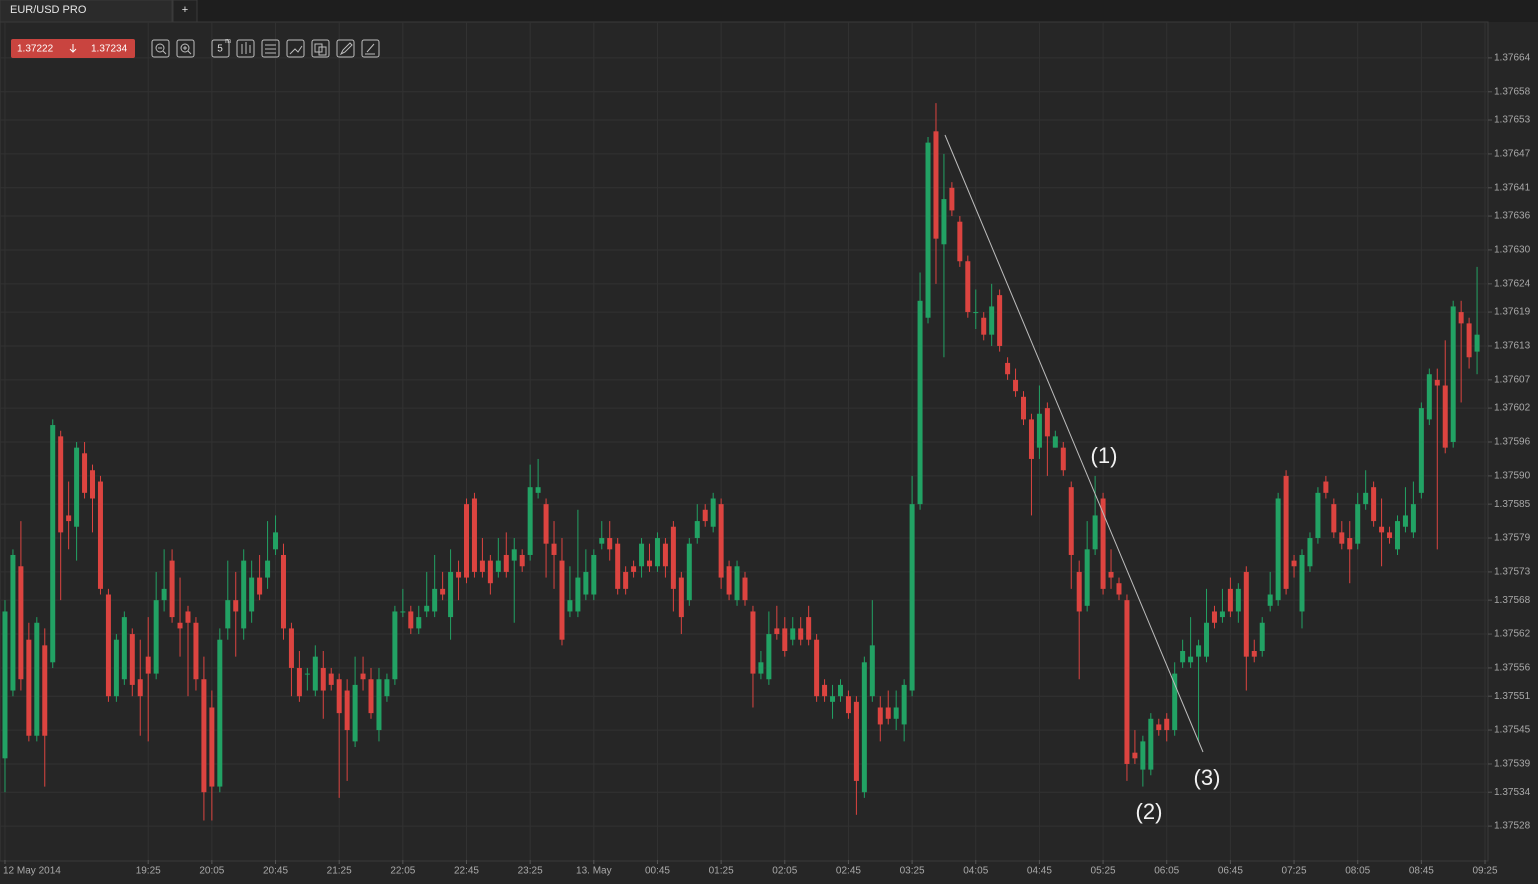  Describe the element at coordinates (211, 871) in the screenshot. I see `x-tick-label: 20:05` at that location.